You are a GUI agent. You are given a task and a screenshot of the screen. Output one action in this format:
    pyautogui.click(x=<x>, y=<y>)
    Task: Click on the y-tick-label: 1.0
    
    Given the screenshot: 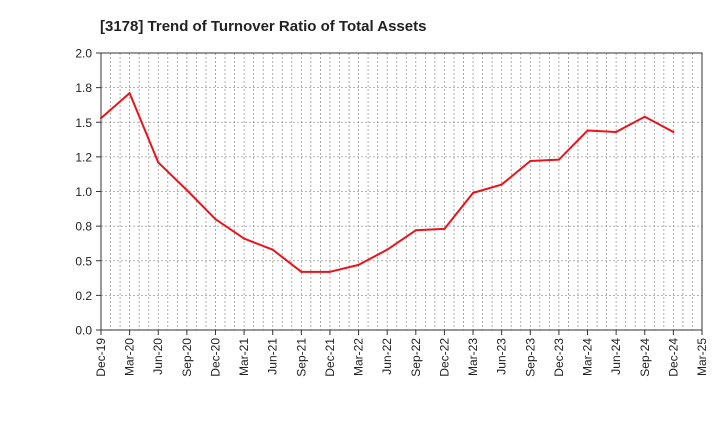 What is the action you would take?
    pyautogui.click(x=83, y=192)
    